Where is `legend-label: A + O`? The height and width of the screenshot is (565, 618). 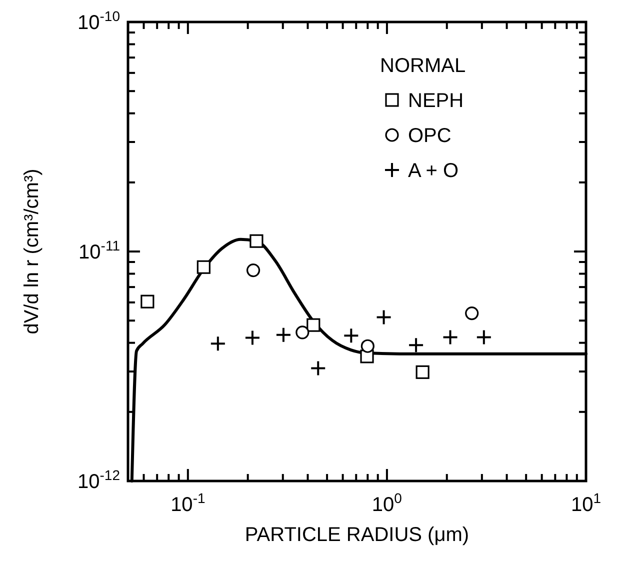 legend-label: A + O is located at coordinates (433, 171).